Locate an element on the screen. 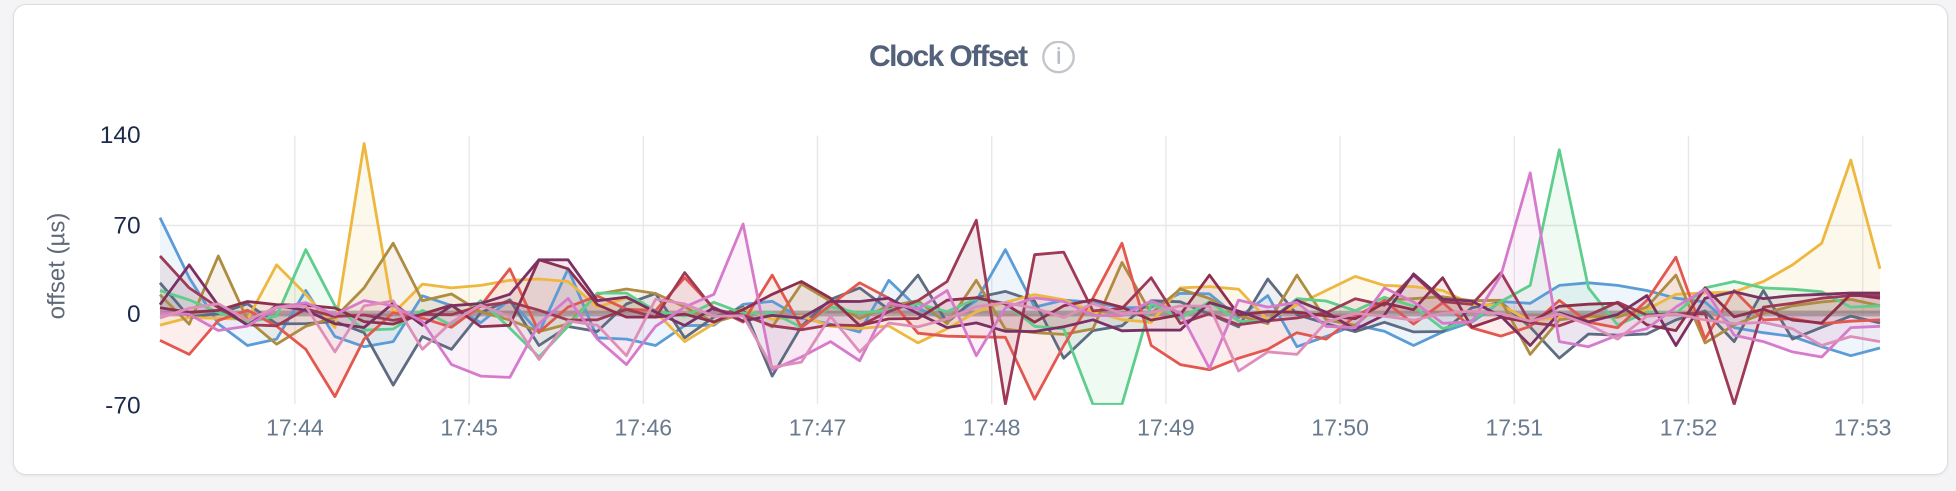 This screenshot has width=1956, height=491. svg-text: -70 is located at coordinates (122, 406).